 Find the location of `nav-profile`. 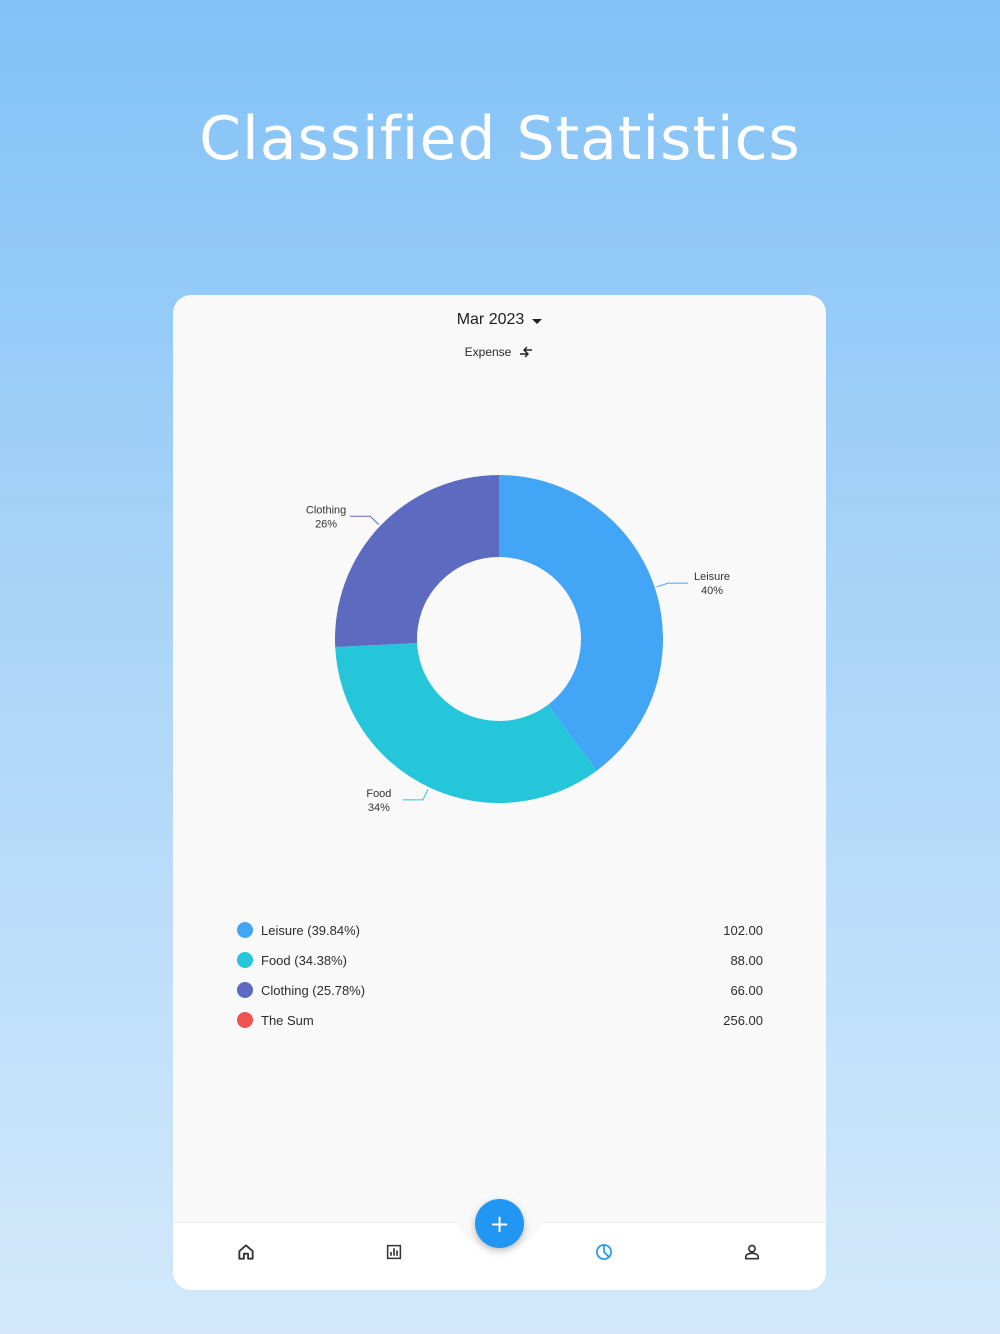

nav-profile is located at coordinates (752, 1252).